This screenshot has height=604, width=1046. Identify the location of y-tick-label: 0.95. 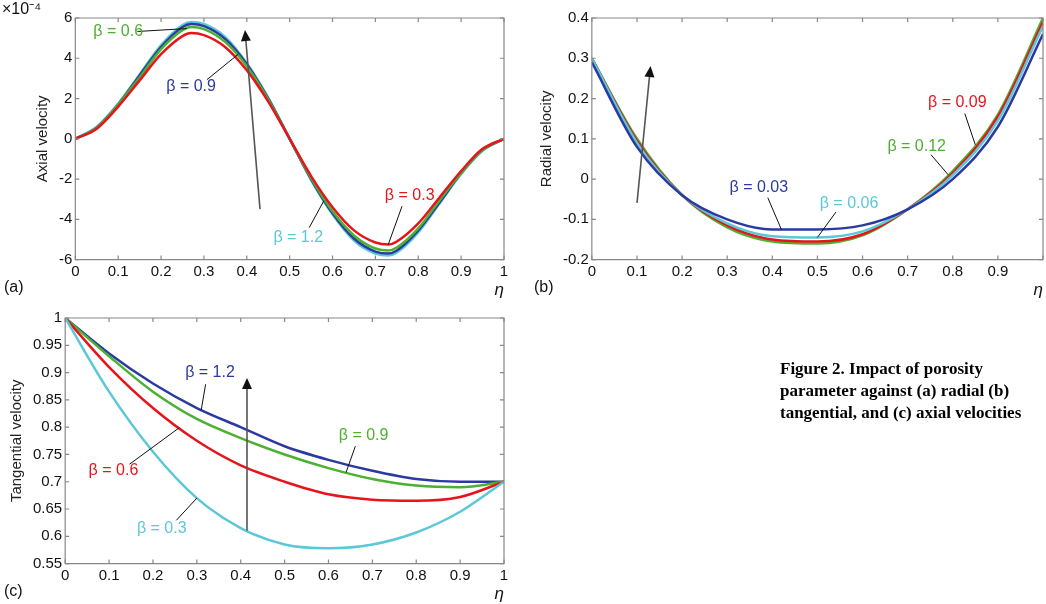
(47, 344).